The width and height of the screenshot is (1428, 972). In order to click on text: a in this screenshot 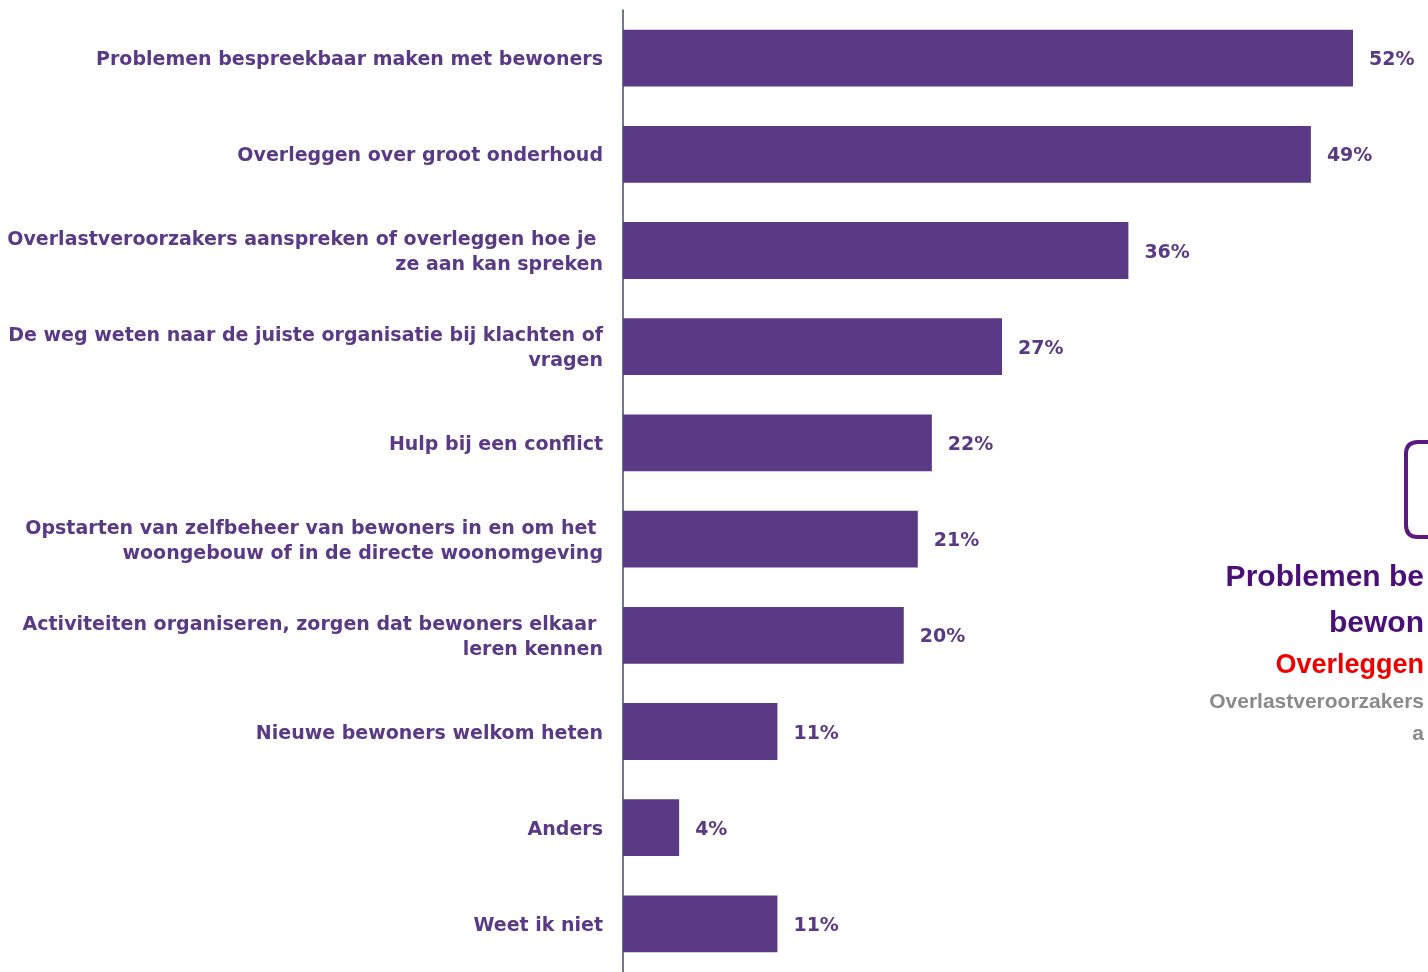, I will do `click(1418, 732)`.